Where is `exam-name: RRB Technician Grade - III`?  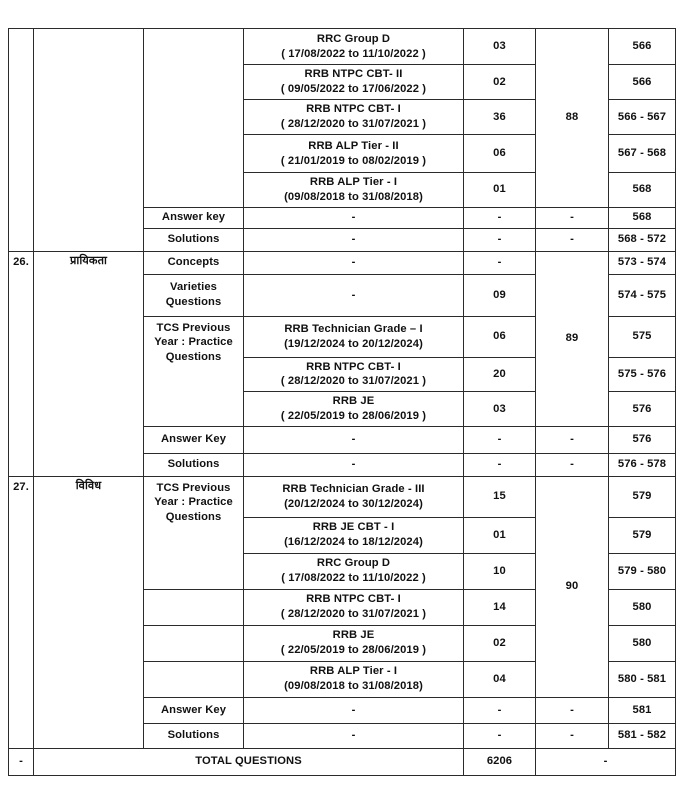 exam-name: RRB Technician Grade - III is located at coordinates (353, 488).